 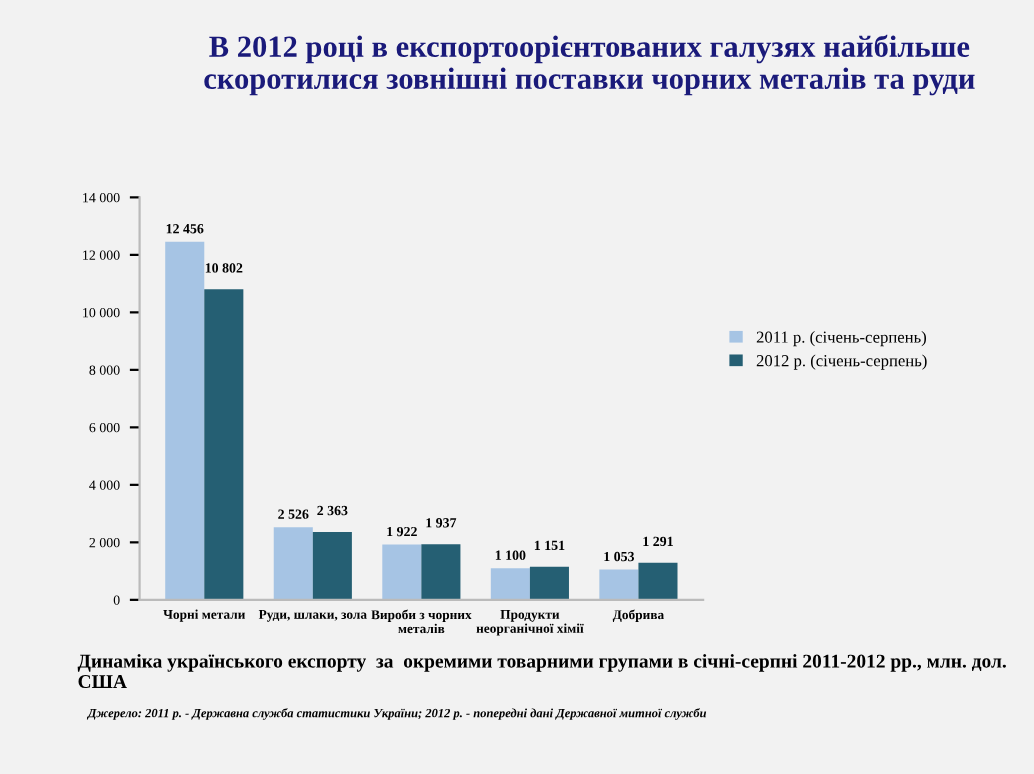 What do you see at coordinates (541, 671) in the screenshot?
I see `text: Динаміка українського експорту за окремими товарними групами в січні-серпні 2011-2012 рр., млн. дол. США` at bounding box center [541, 671].